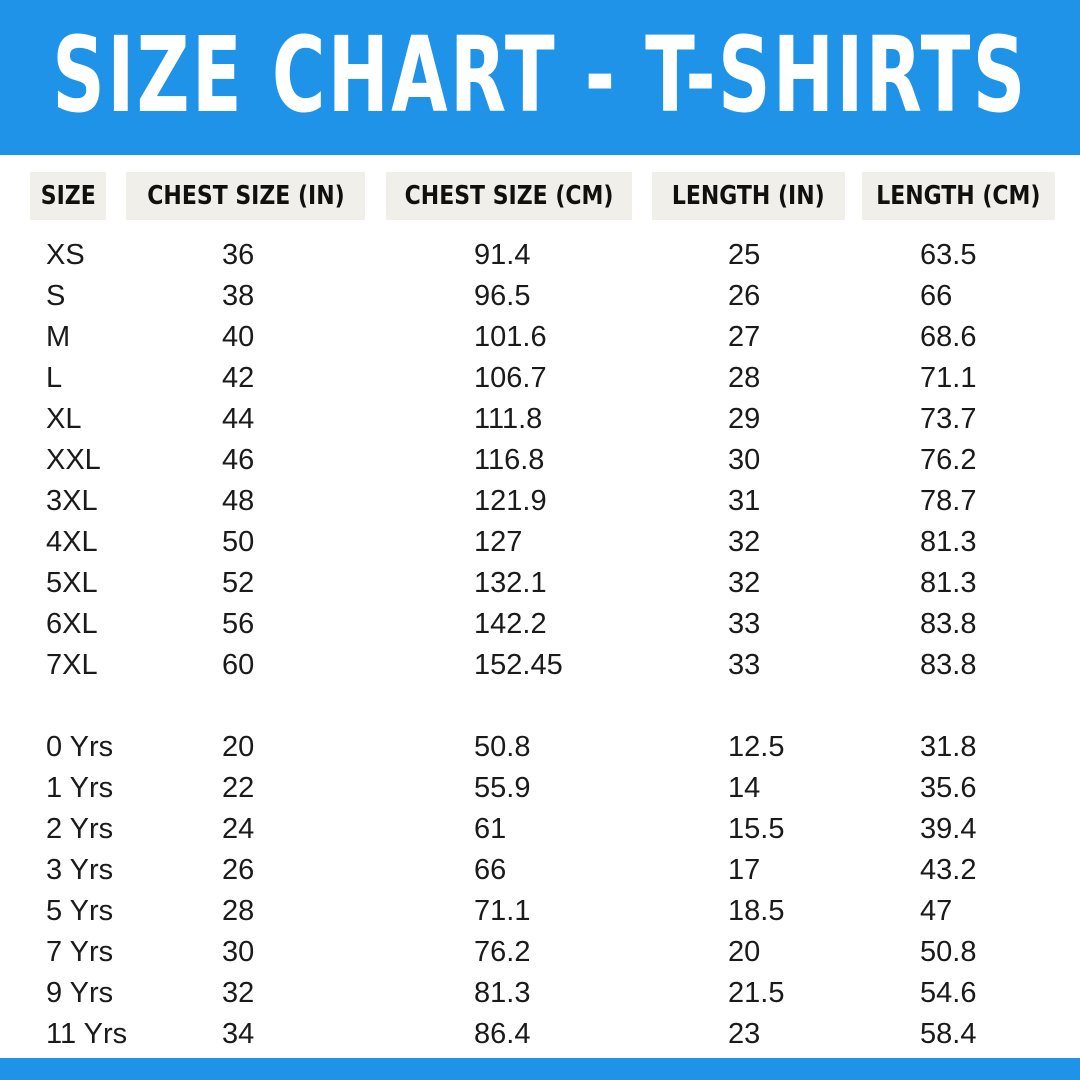 The image size is (1080, 1080). What do you see at coordinates (502, 788) in the screenshot?
I see `cell-chest_cm: 55.9` at bounding box center [502, 788].